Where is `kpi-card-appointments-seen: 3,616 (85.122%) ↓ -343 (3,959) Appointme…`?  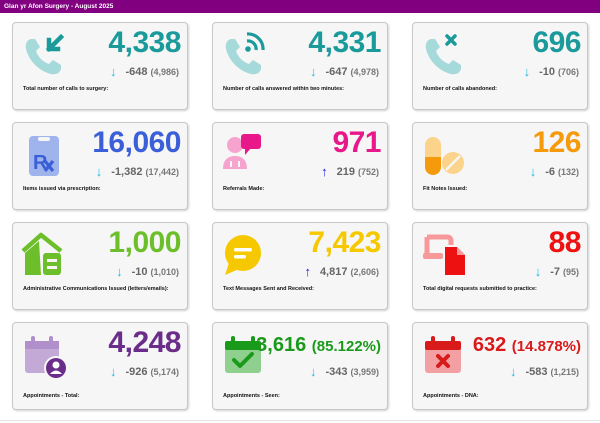 kpi-card-appointments-seen: 3,616 (85.122%) ↓ -343 (3,959) Appointme… is located at coordinates (300, 366).